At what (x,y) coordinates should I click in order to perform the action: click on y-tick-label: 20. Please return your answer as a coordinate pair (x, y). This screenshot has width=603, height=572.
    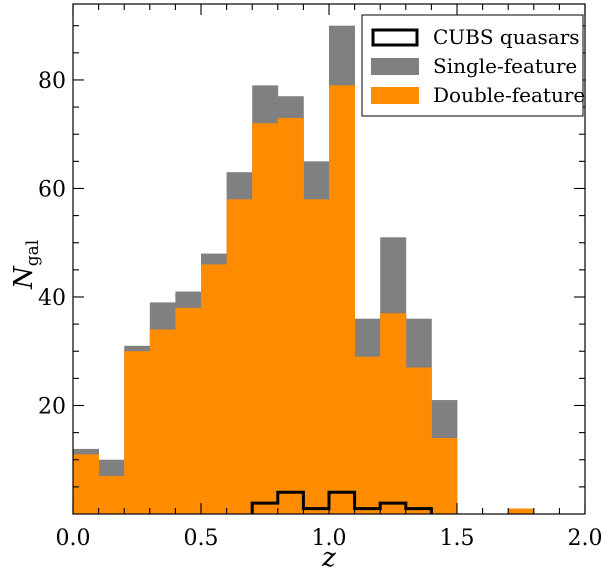
    Looking at the image, I should click on (52, 406).